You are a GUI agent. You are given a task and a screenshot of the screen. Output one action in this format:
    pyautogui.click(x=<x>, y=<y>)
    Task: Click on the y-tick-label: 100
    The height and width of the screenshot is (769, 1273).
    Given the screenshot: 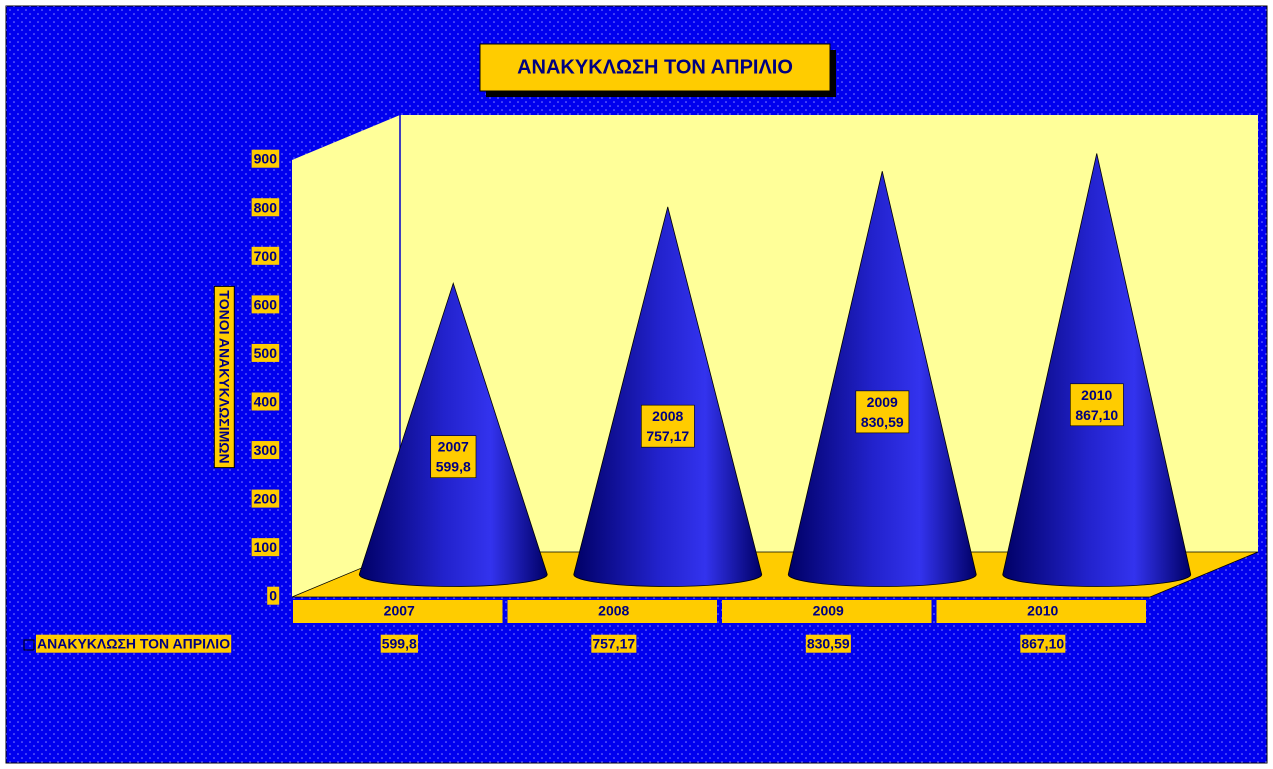 What is the action you would take?
    pyautogui.click(x=266, y=547)
    